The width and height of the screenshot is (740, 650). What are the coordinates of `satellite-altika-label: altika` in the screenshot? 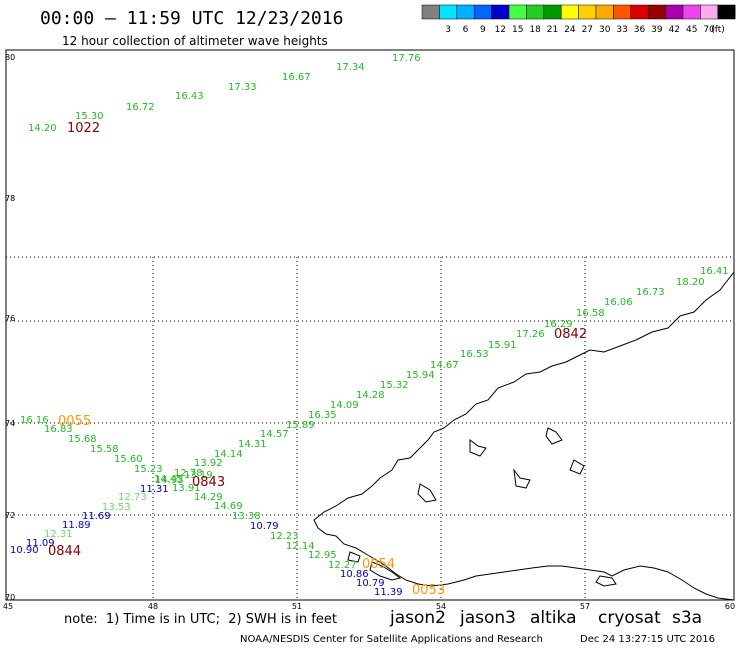 It's located at (553, 618).